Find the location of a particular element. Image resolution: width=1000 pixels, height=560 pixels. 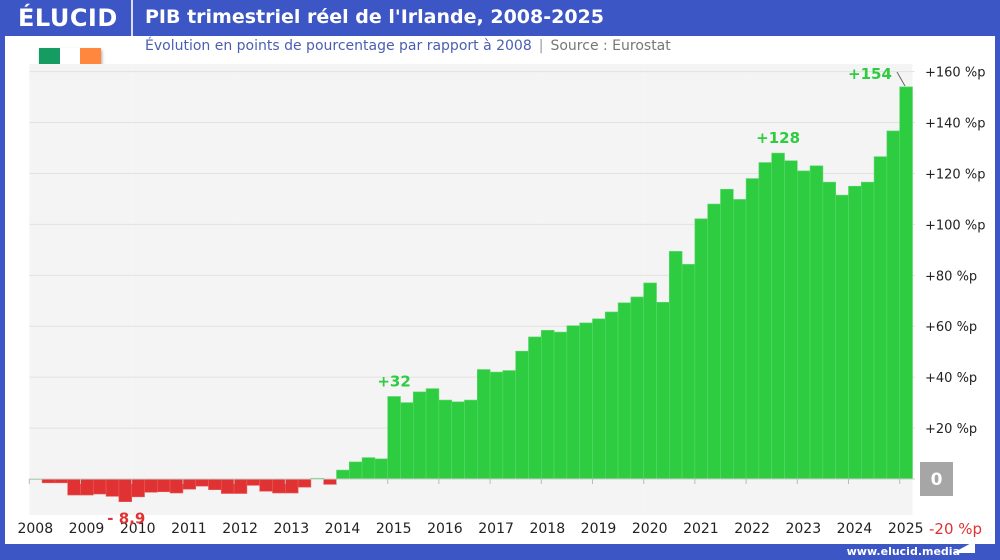

x-tick-label: 2012 is located at coordinates (240, 529).